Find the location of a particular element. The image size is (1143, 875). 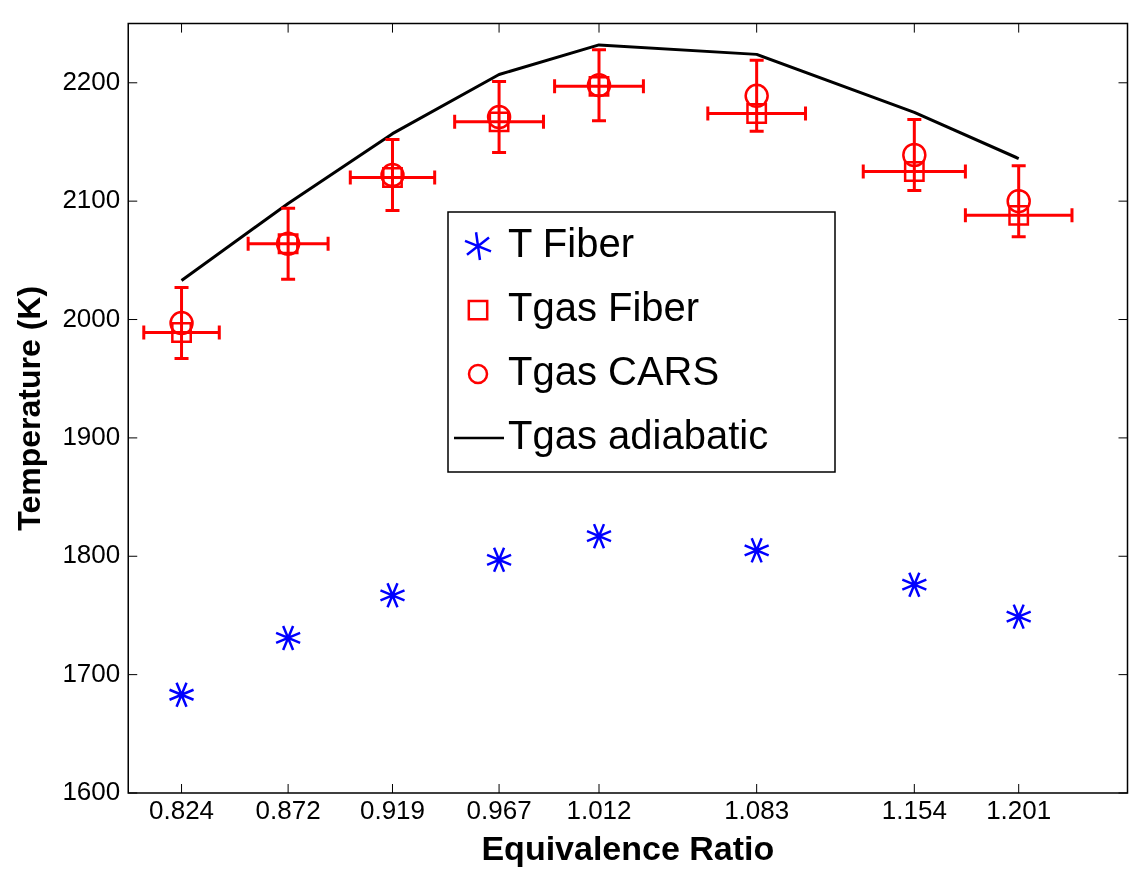

y-tick-label: 2000 is located at coordinates (91, 317).